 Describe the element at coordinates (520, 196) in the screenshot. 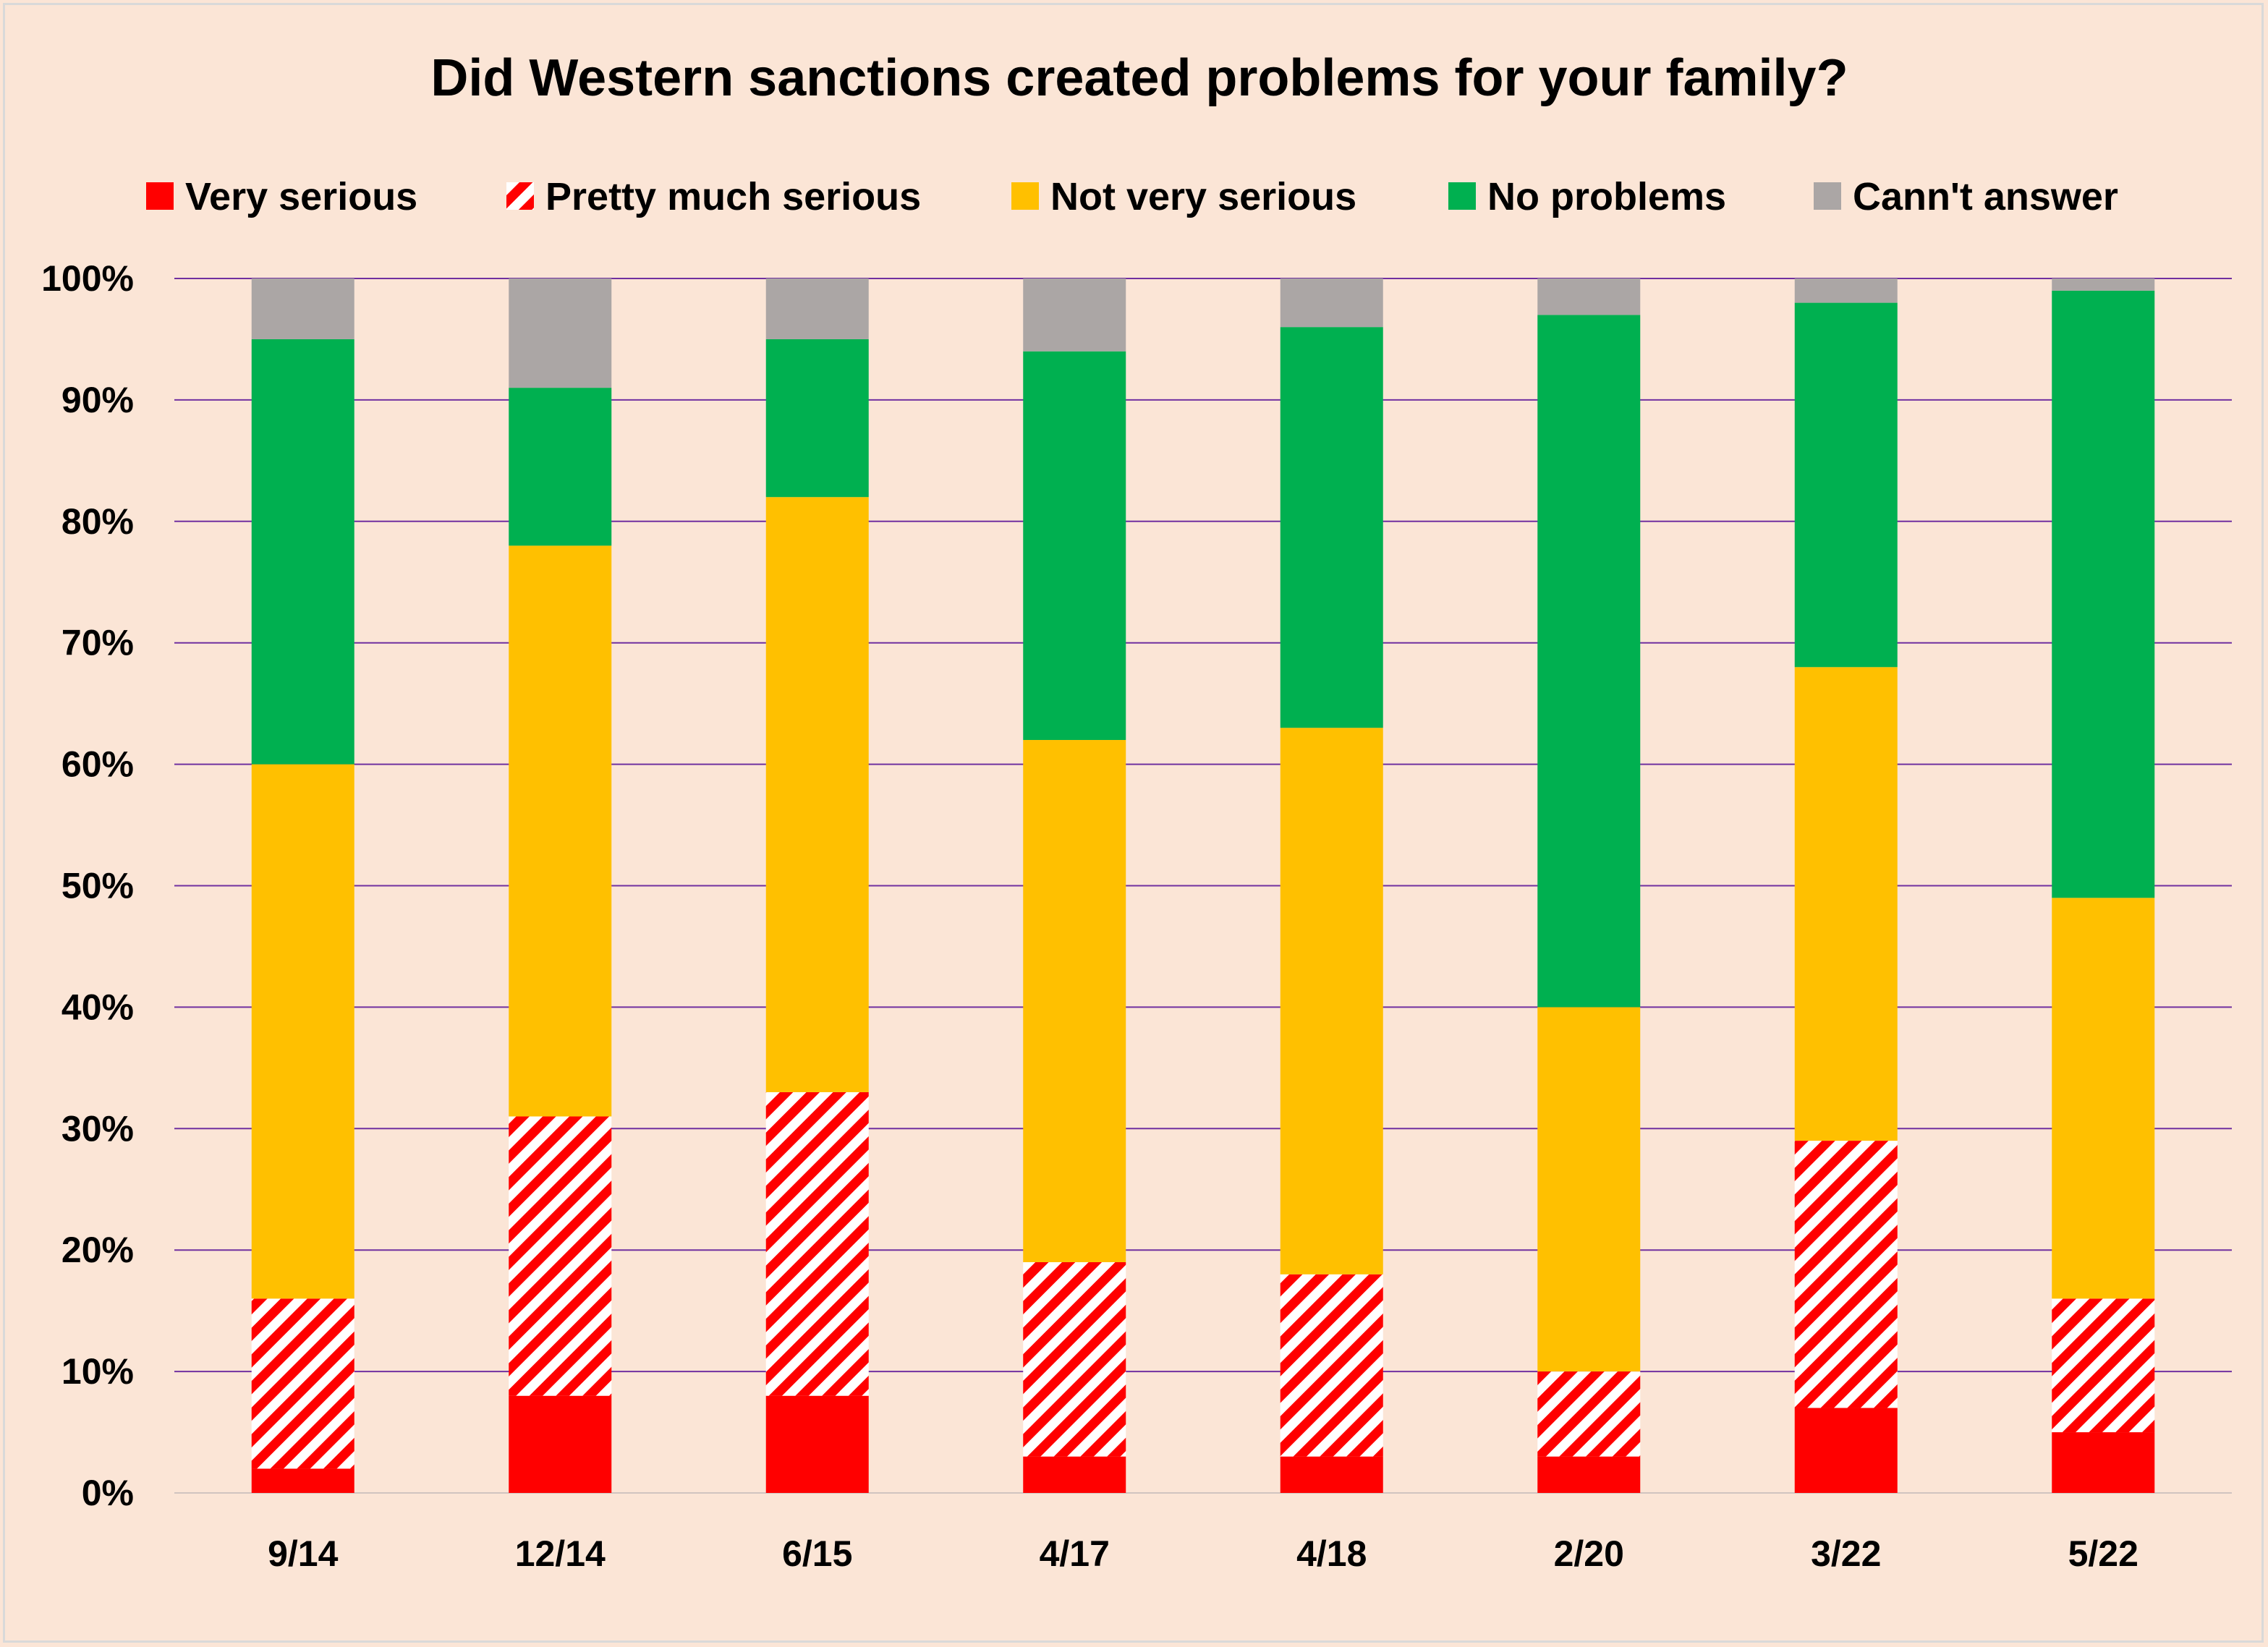

I see `legend-swatch-pretty-much-serious` at that location.